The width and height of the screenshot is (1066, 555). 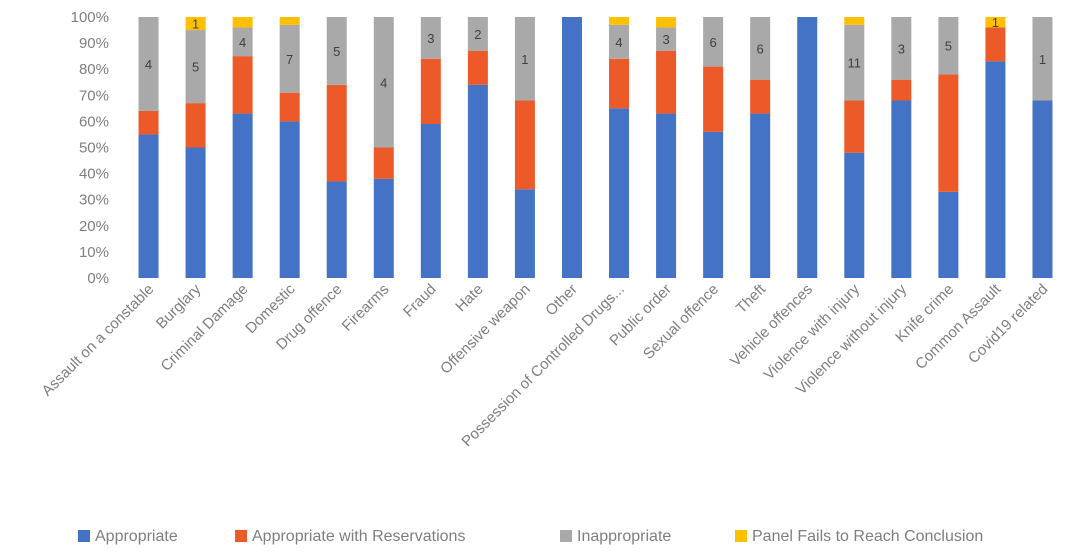 What do you see at coordinates (94, 43) in the screenshot?
I see `y-tick-label: 90%` at bounding box center [94, 43].